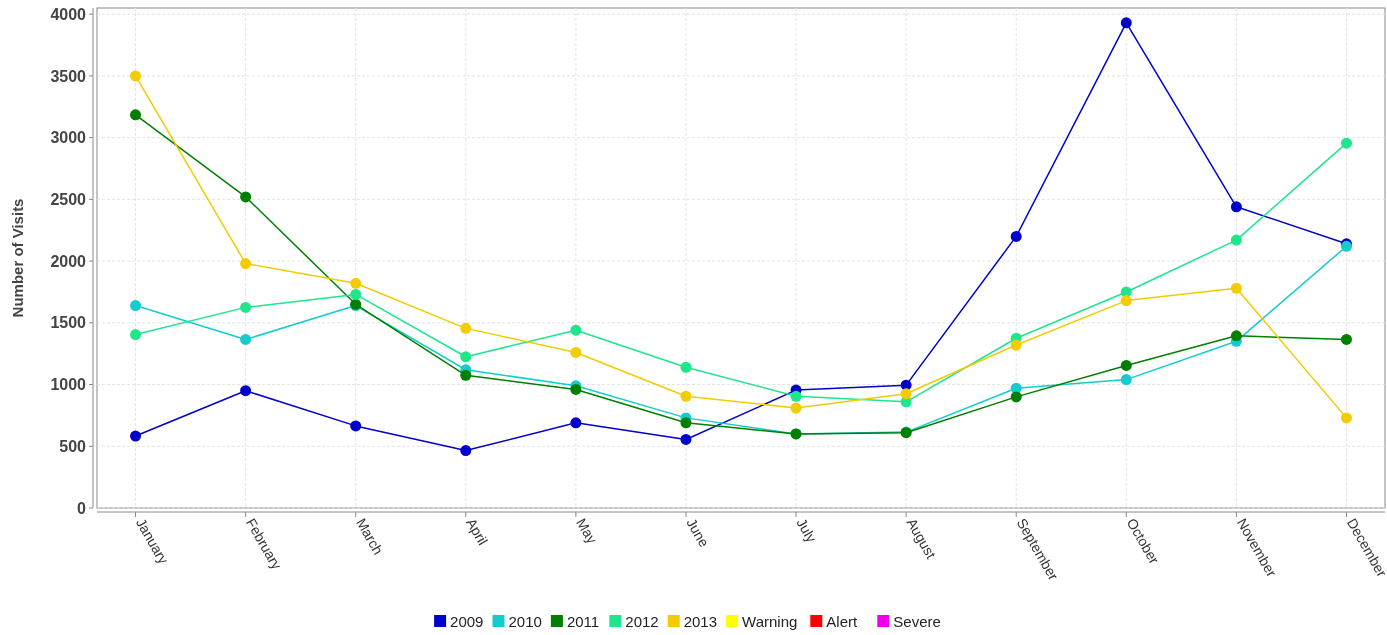  What do you see at coordinates (806, 530) in the screenshot?
I see `x-tick-label: July` at bounding box center [806, 530].